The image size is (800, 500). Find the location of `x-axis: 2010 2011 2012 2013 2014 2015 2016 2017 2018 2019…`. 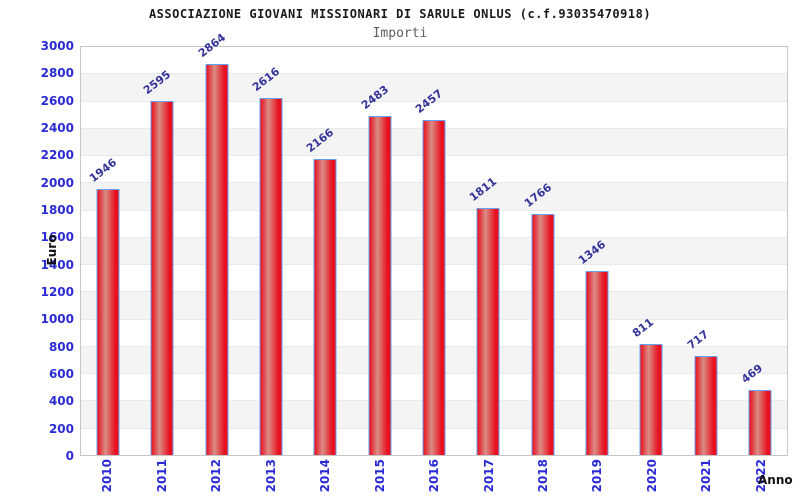

x-axis: 2010 2011 2012 2013 2014 2015 2016 2017 2018 2019… is located at coordinates (434, 479).